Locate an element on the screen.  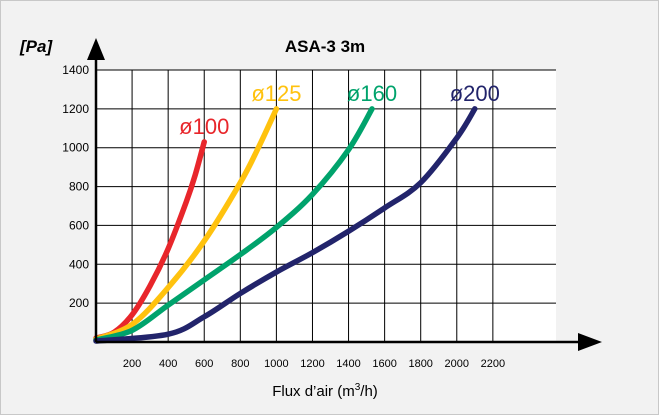
series-label-4: ø200 is located at coordinates (475, 93).